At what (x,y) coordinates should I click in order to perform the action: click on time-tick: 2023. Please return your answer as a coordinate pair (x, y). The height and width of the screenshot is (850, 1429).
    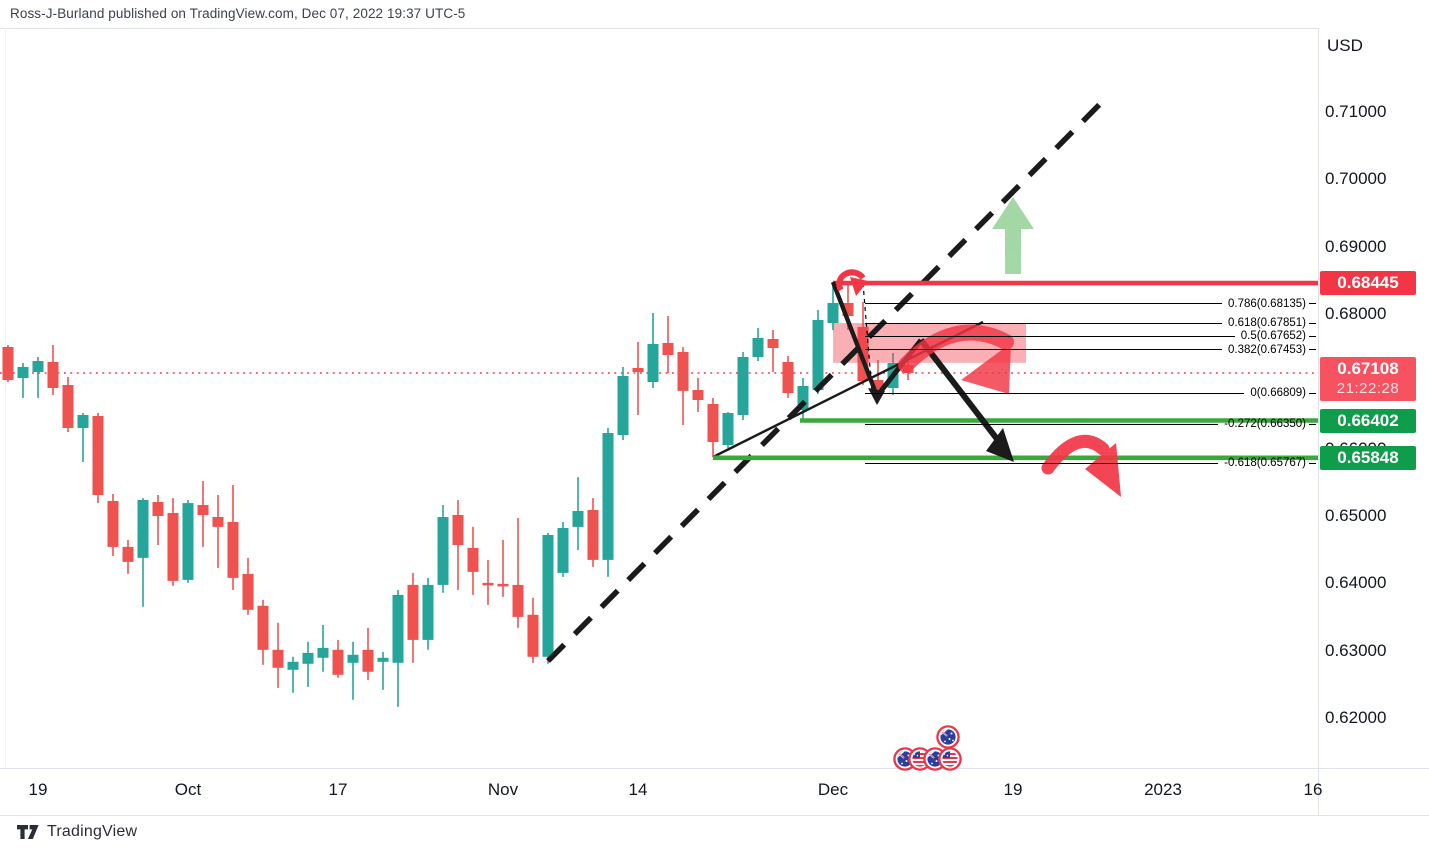
    Looking at the image, I should click on (1163, 789).